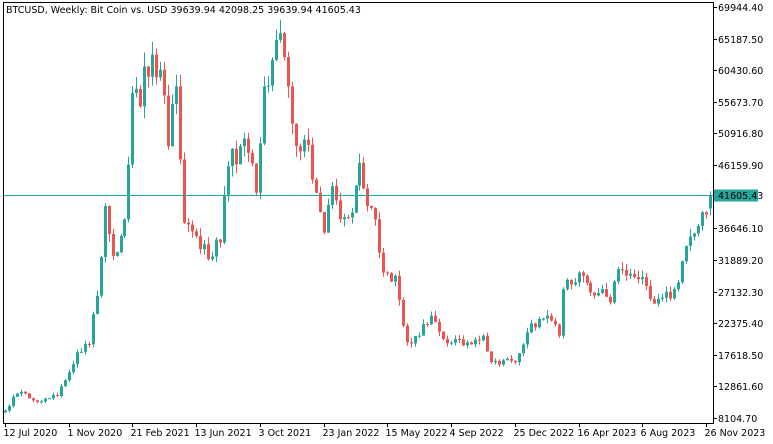 This screenshot has width=773, height=444. What do you see at coordinates (223, 433) in the screenshot?
I see `x-tick-label: 13 Jun 2021` at bounding box center [223, 433].